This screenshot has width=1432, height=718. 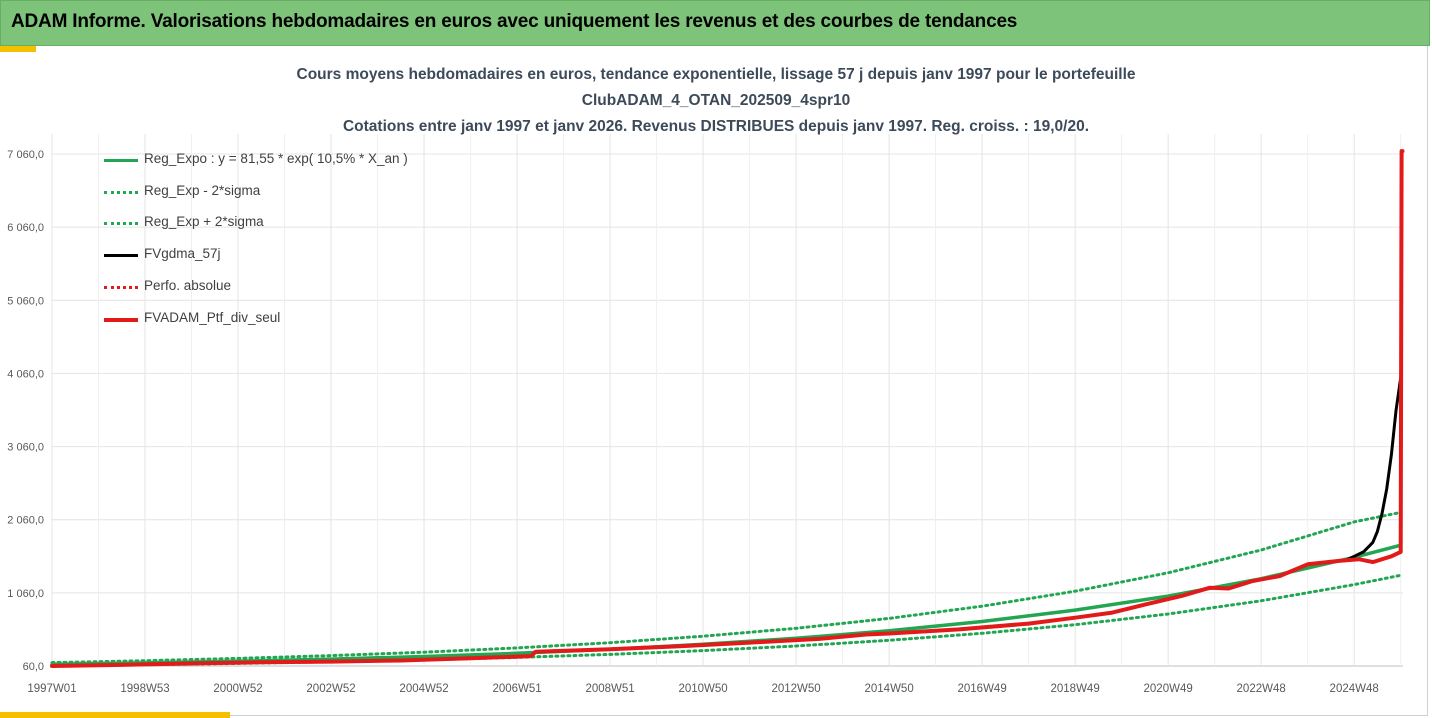 What do you see at coordinates (182, 254) in the screenshot?
I see `legend-label: FVgdma_57j` at bounding box center [182, 254].